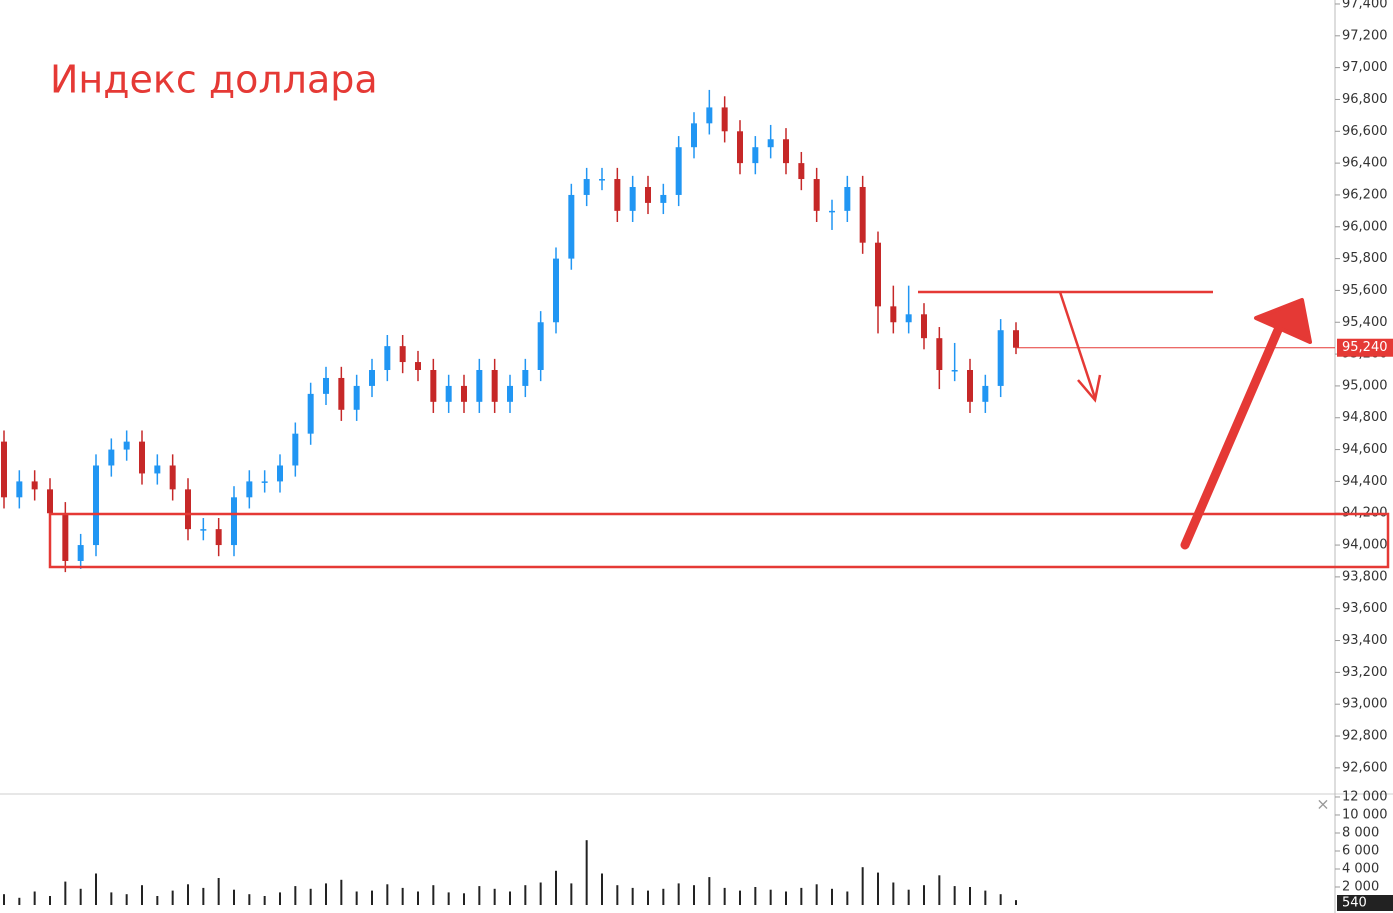 The width and height of the screenshot is (1393, 913). Describe the element at coordinates (1365, 67) in the screenshot. I see `y-tick-label: 97,000` at that location.